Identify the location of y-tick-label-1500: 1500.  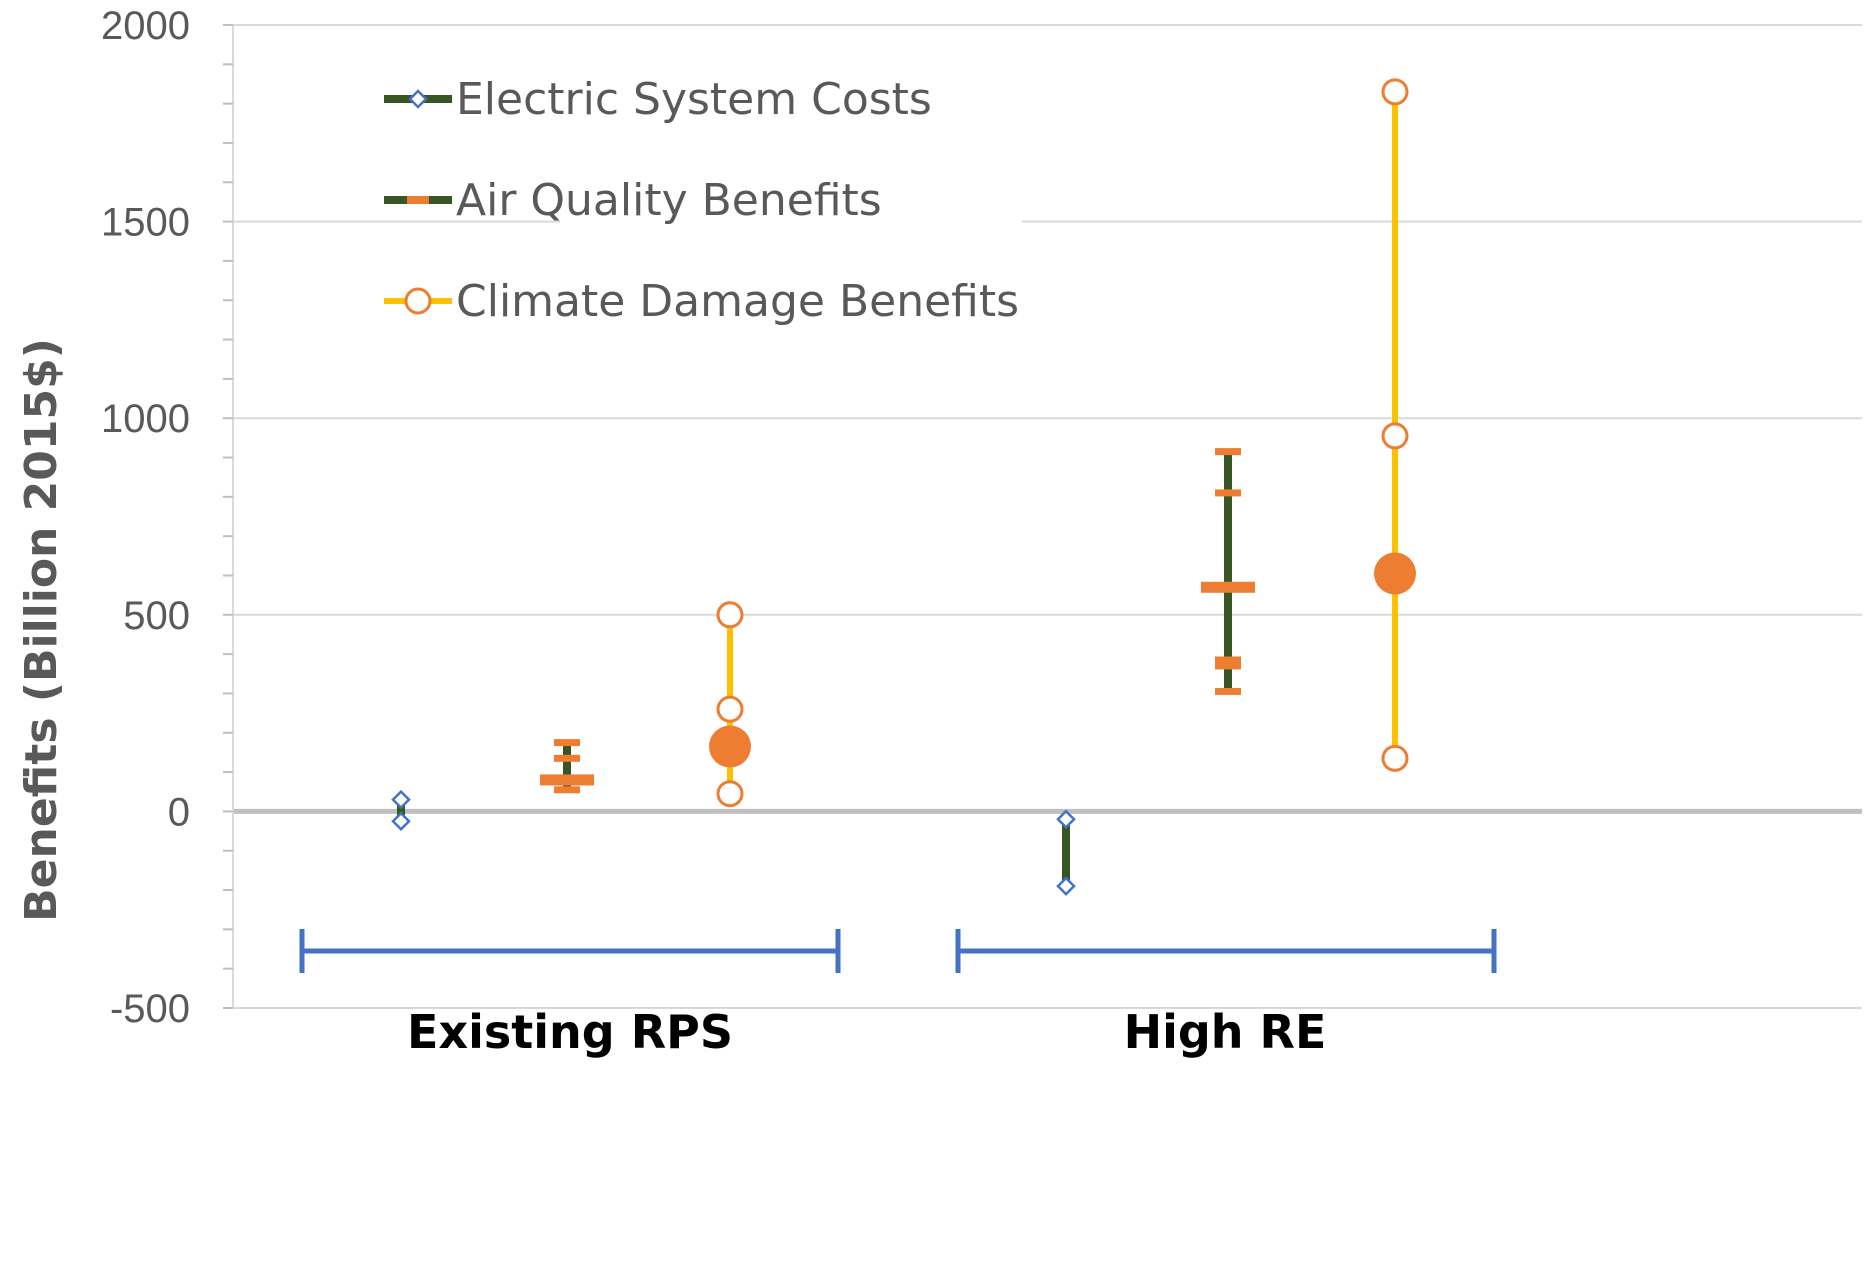
(145, 223).